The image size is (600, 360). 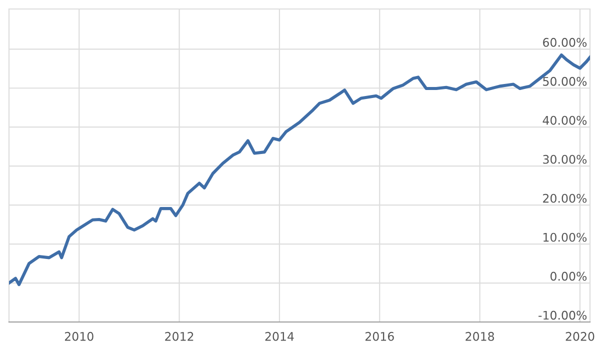 I want to click on x-tick-label: 2014, so click(x=279, y=336).